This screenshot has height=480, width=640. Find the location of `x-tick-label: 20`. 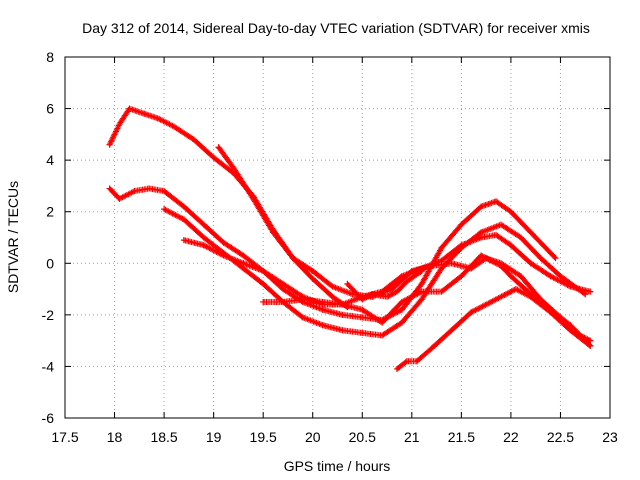

x-tick-label: 20 is located at coordinates (313, 437).